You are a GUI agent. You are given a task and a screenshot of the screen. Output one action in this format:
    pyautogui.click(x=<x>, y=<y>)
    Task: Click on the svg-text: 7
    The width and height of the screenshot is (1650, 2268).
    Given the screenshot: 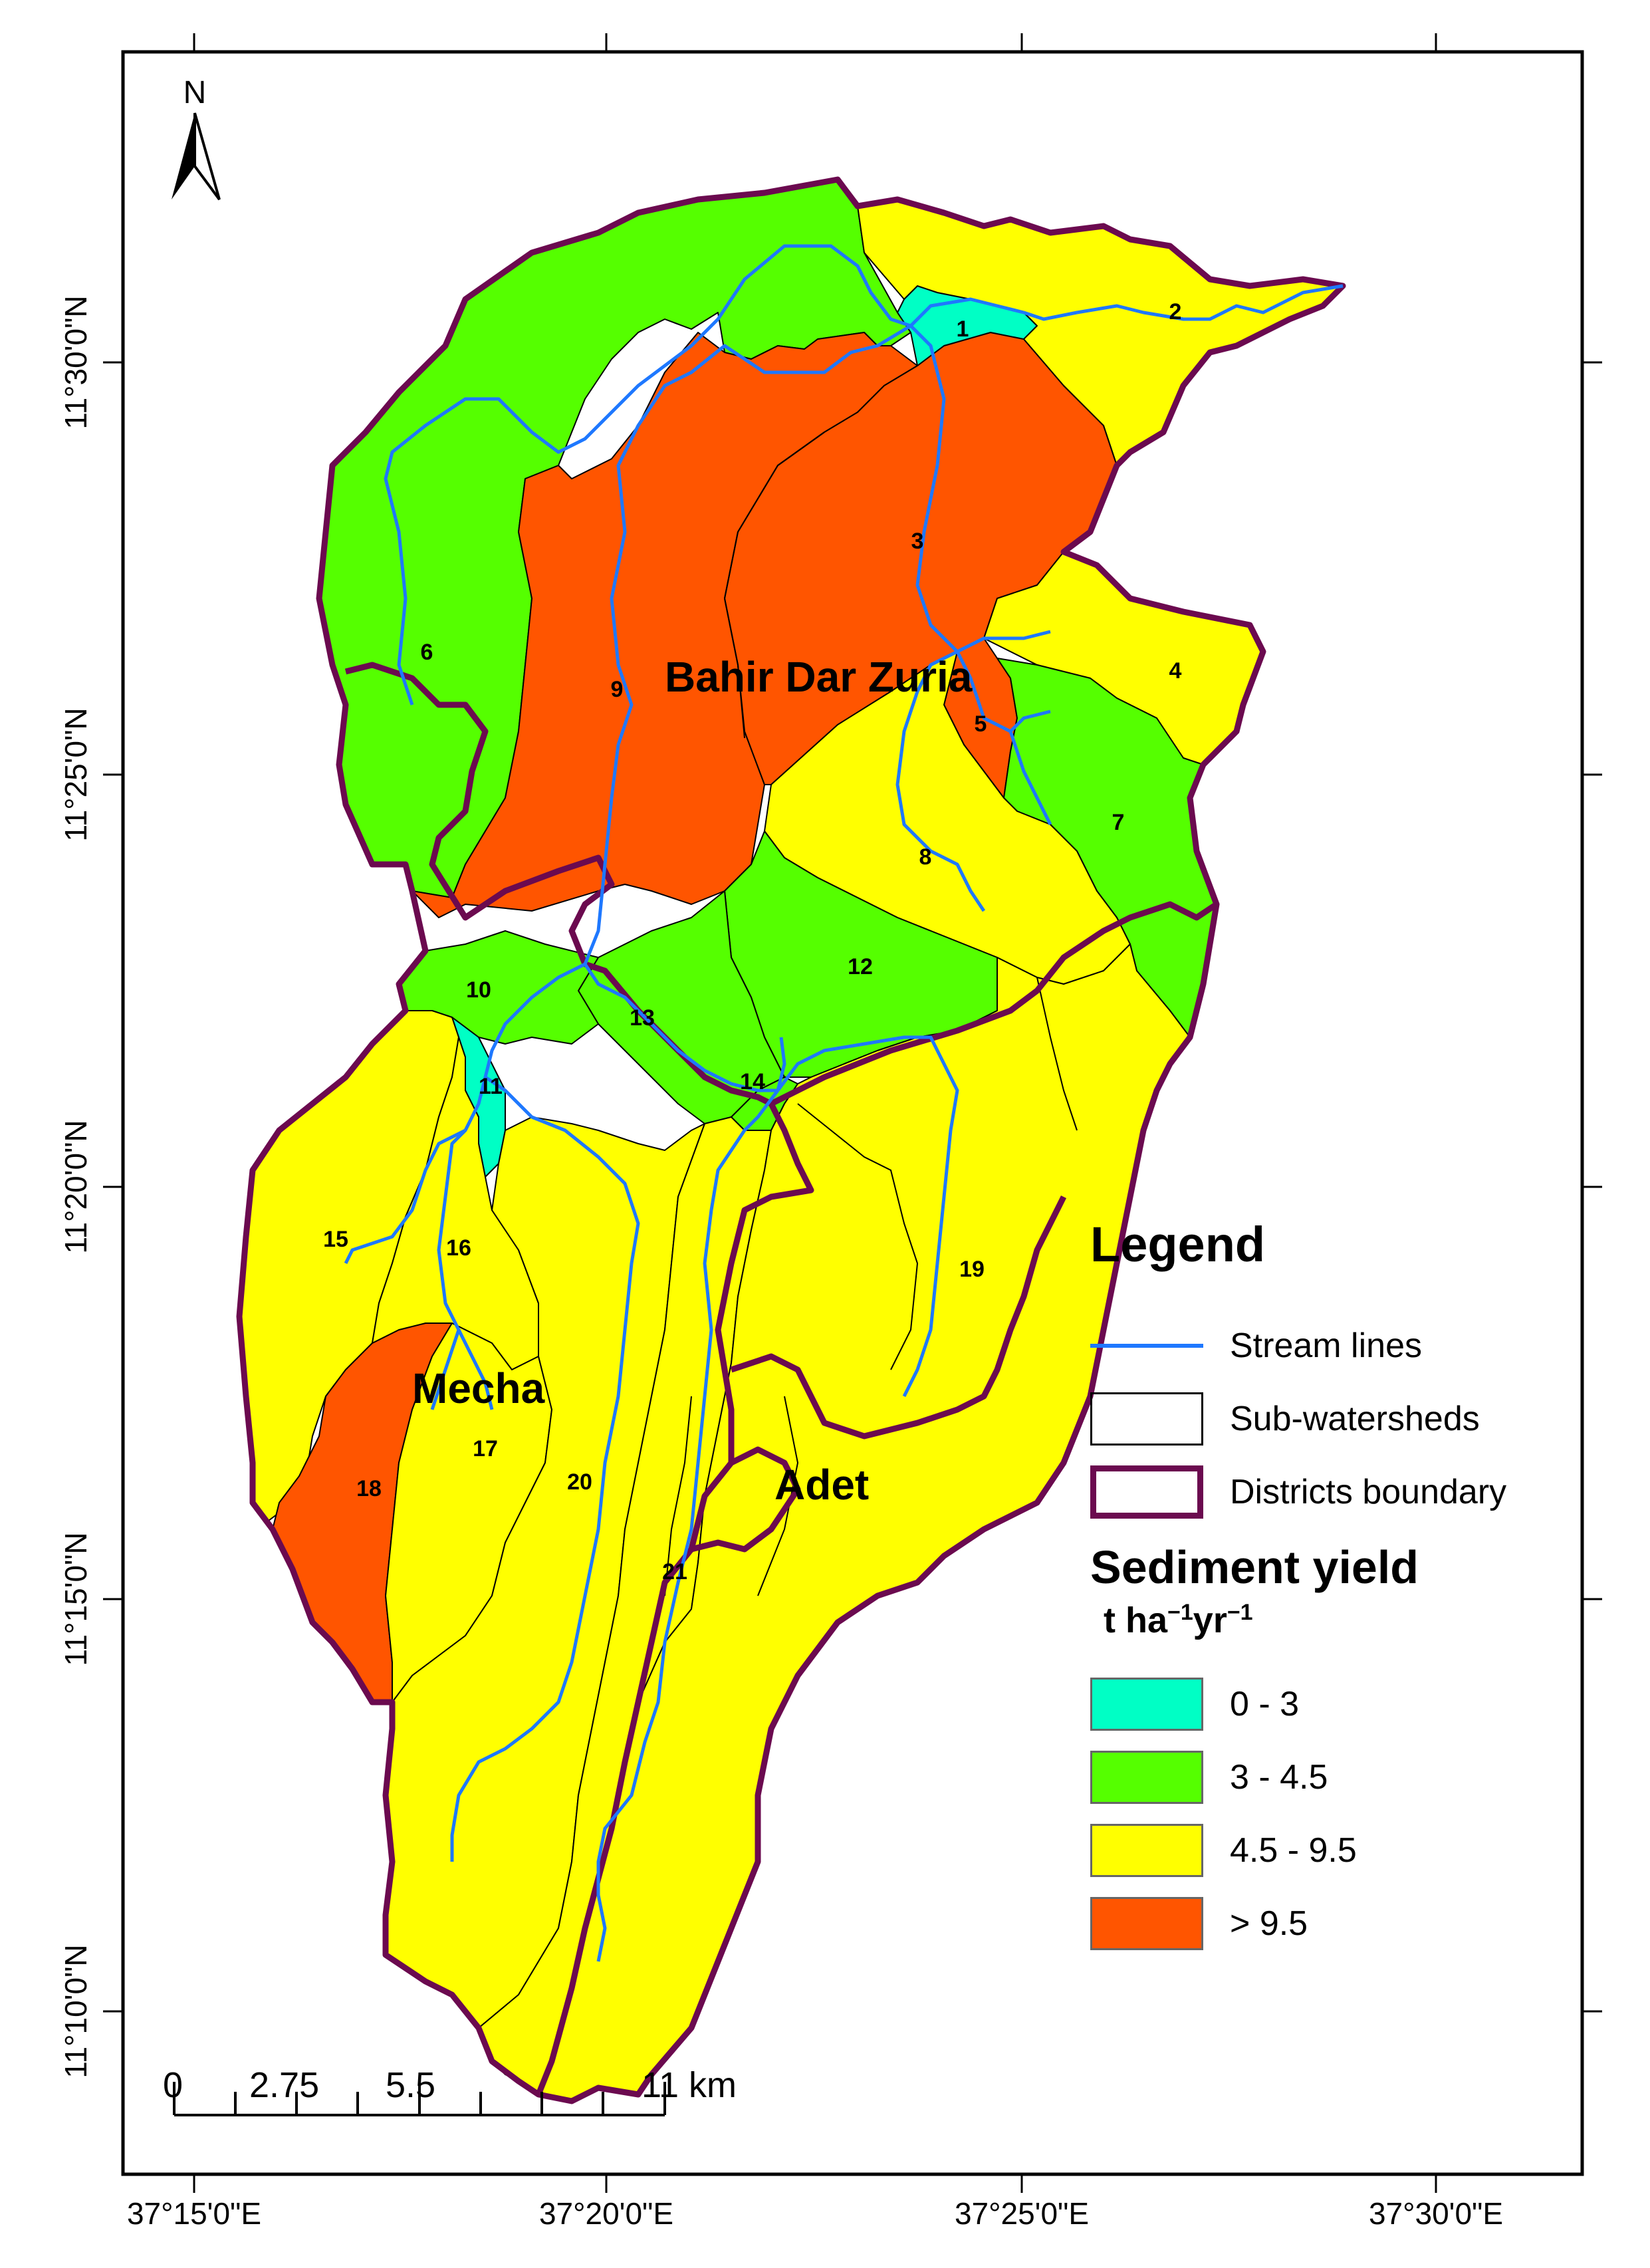 What is the action you would take?
    pyautogui.click(x=1118, y=823)
    